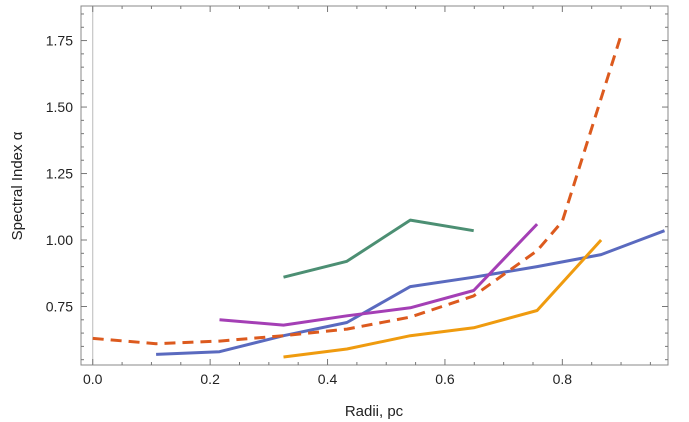  What do you see at coordinates (374, 411) in the screenshot?
I see `x-axis-label: Radii, pc` at bounding box center [374, 411].